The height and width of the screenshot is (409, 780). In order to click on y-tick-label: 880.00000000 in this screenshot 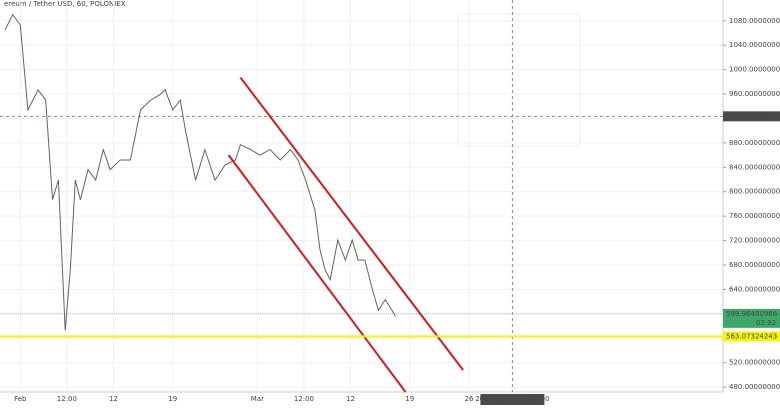, I will do `click(754, 143)`.